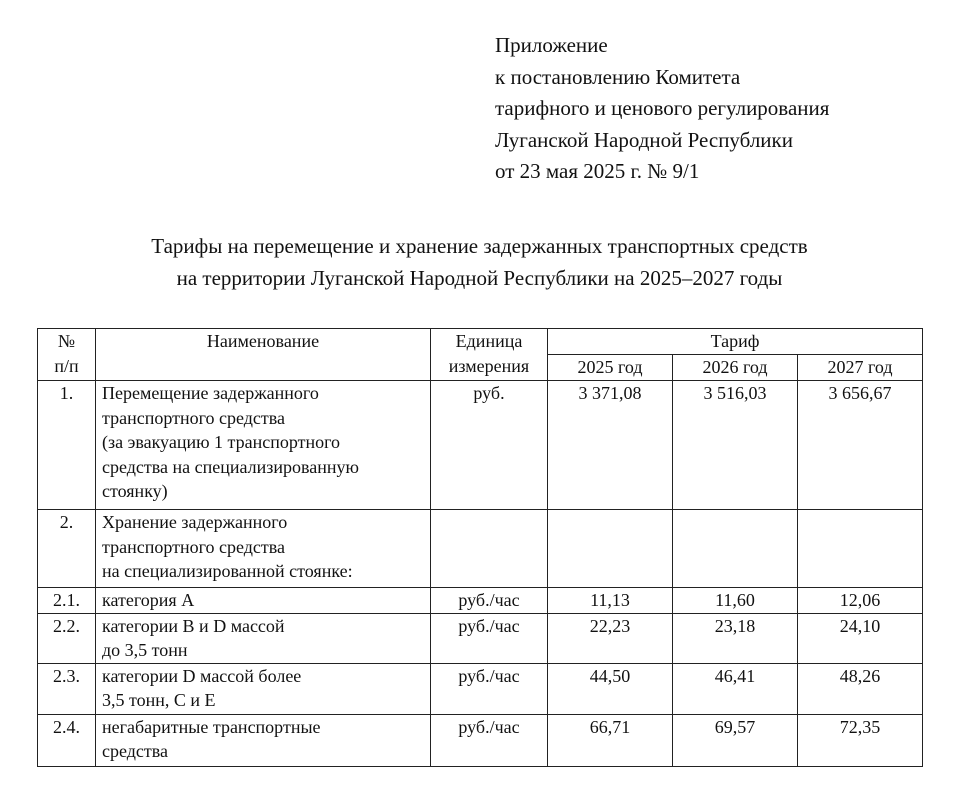  Describe the element at coordinates (610, 600) in the screenshot. I see `row-value-2025: 11,13` at that location.